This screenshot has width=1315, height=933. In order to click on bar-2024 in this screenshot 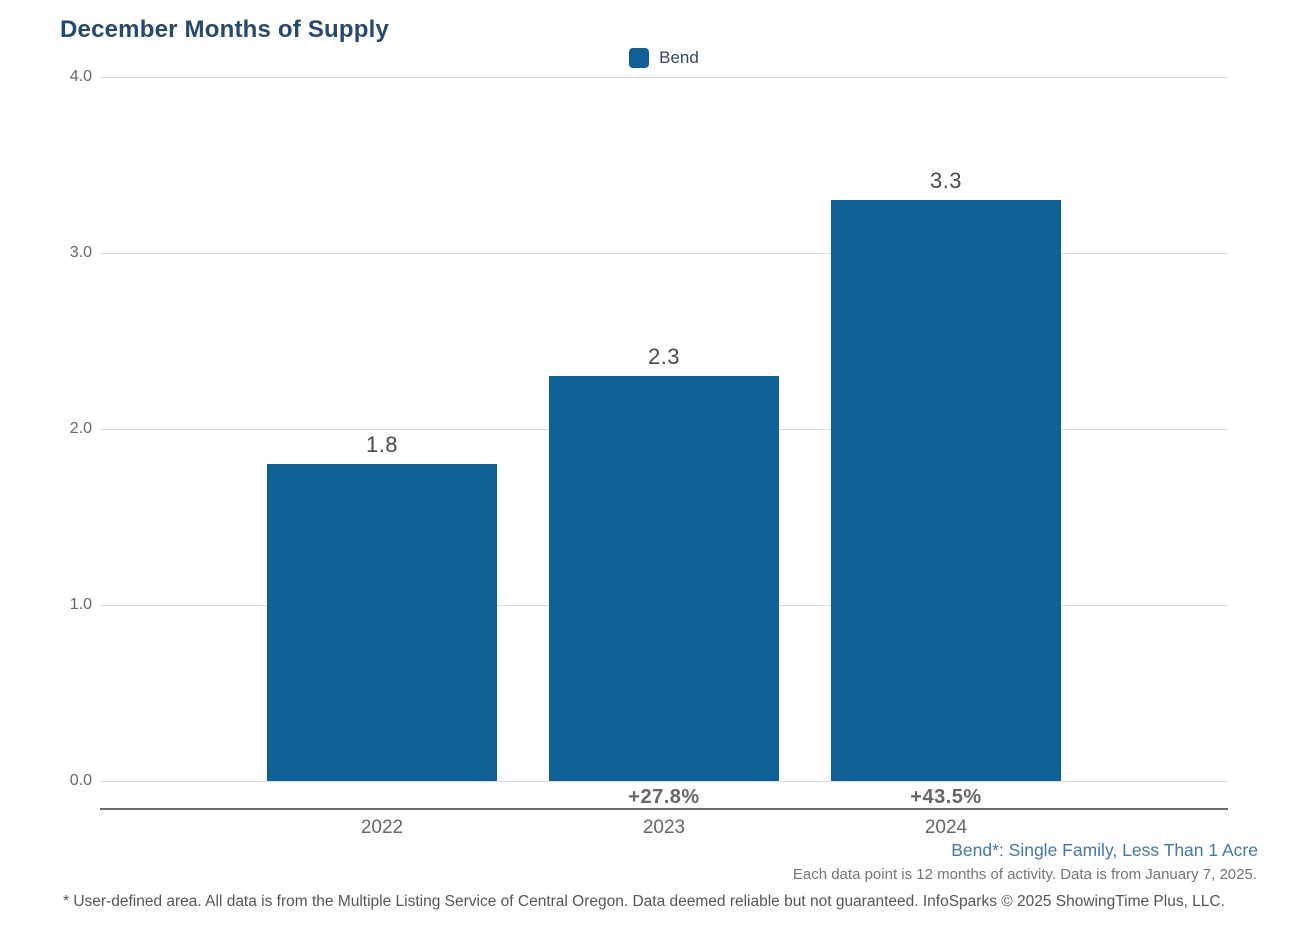, I will do `click(946, 490)`.